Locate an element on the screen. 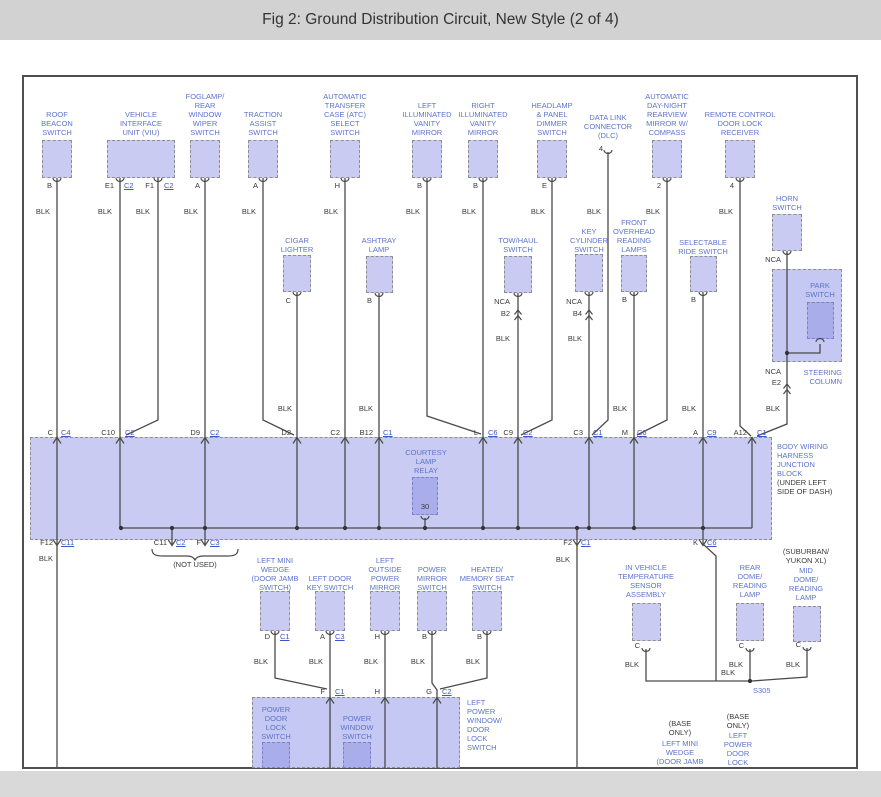 The height and width of the screenshot is (797, 881). label-left-power-window-door-lock-switch: LEFT POWER WINDOW/ DOOR LOCK SWITCH is located at coordinates (484, 725).